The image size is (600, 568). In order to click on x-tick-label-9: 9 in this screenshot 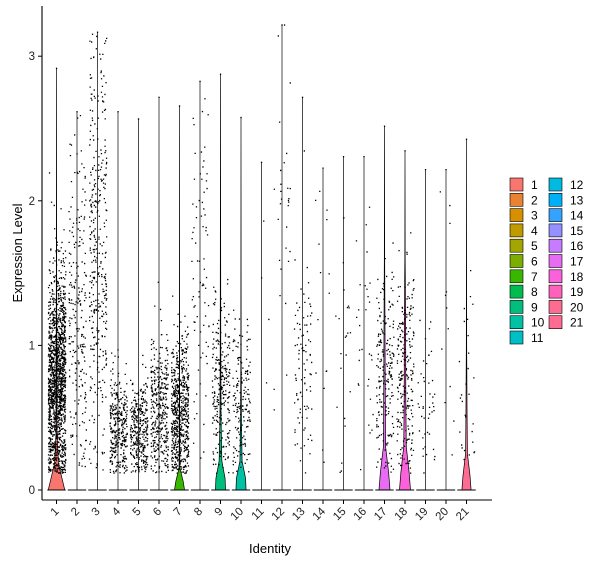, I will do `click(219, 512)`.